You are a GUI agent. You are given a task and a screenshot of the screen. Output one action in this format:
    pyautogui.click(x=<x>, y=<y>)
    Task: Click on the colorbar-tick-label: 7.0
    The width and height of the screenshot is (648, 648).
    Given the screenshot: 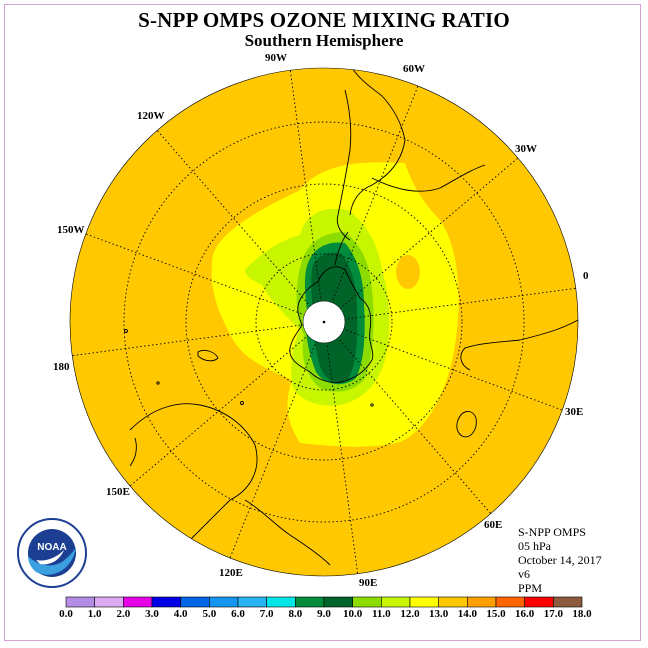 What is the action you would take?
    pyautogui.click(x=266, y=614)
    